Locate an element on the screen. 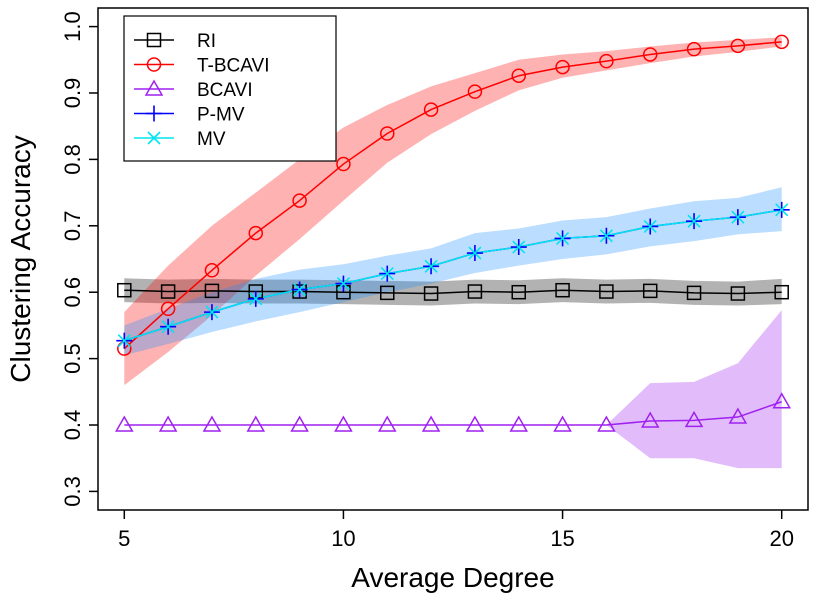 The height and width of the screenshot is (603, 822). y-tick-label: 0.9 is located at coordinates (72, 93).